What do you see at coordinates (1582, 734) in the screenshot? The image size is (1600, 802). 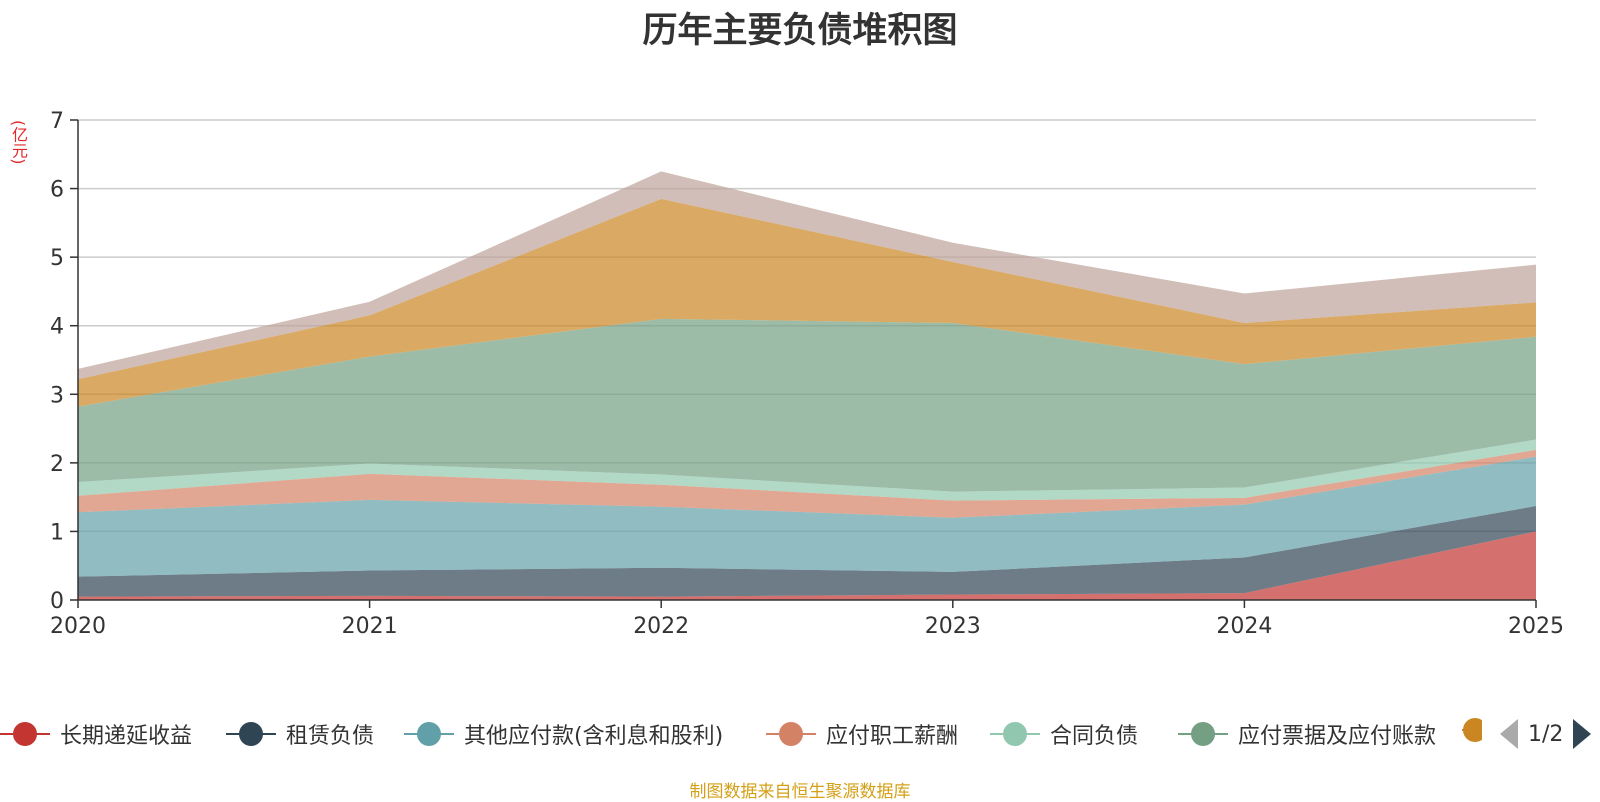 I see `legend-next-page-icon` at bounding box center [1582, 734].